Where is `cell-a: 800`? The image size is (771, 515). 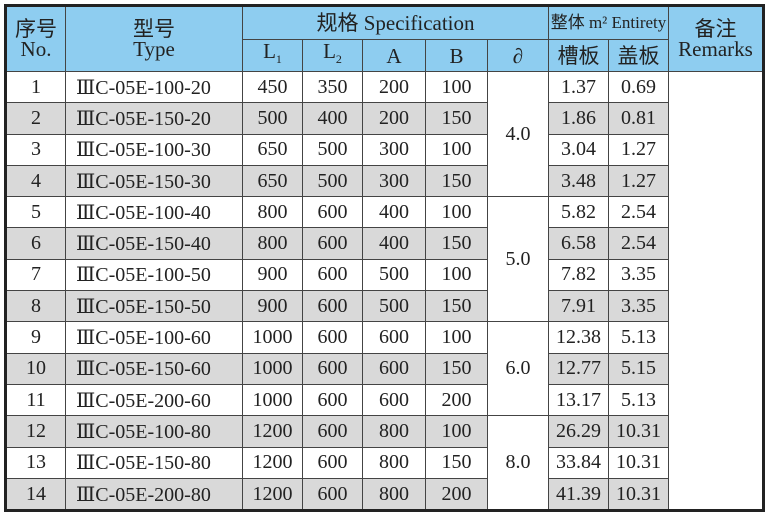
cell-a: 800 is located at coordinates (394, 462).